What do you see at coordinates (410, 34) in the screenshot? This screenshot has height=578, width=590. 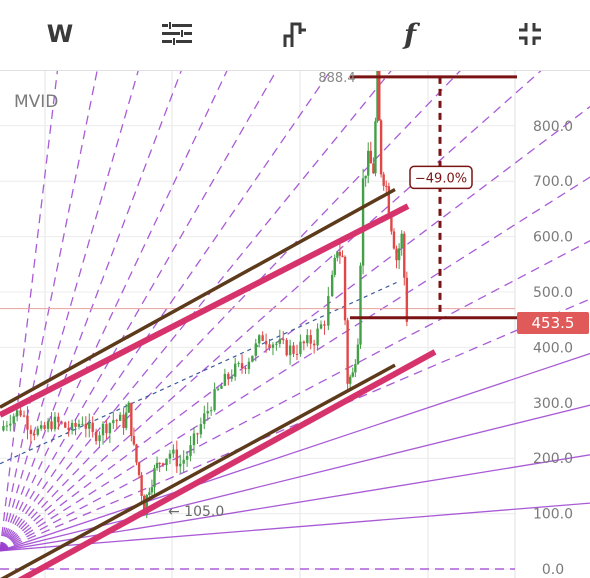 I see `function-button: f` at bounding box center [410, 34].